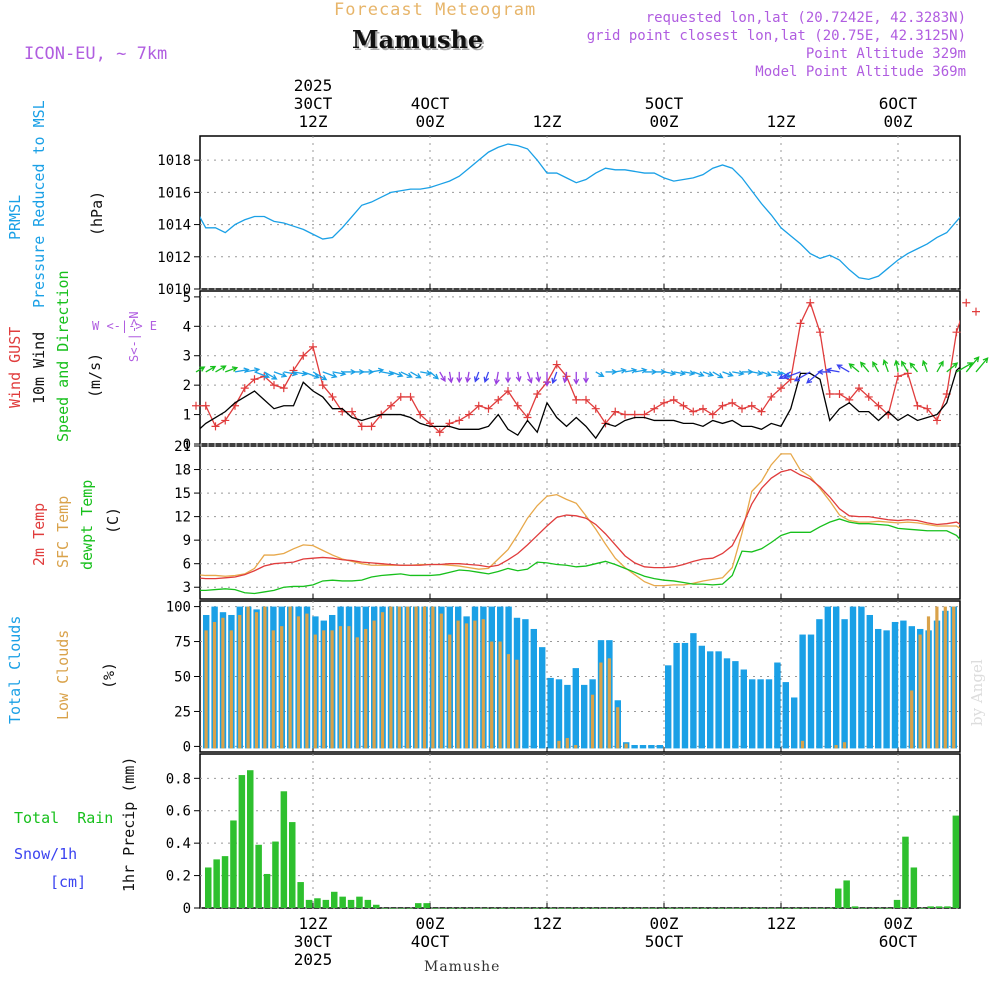 This screenshot has width=1000, height=1000. What do you see at coordinates (125, 326) in the screenshot?
I see `compass-we: W <-|-> E` at bounding box center [125, 326].